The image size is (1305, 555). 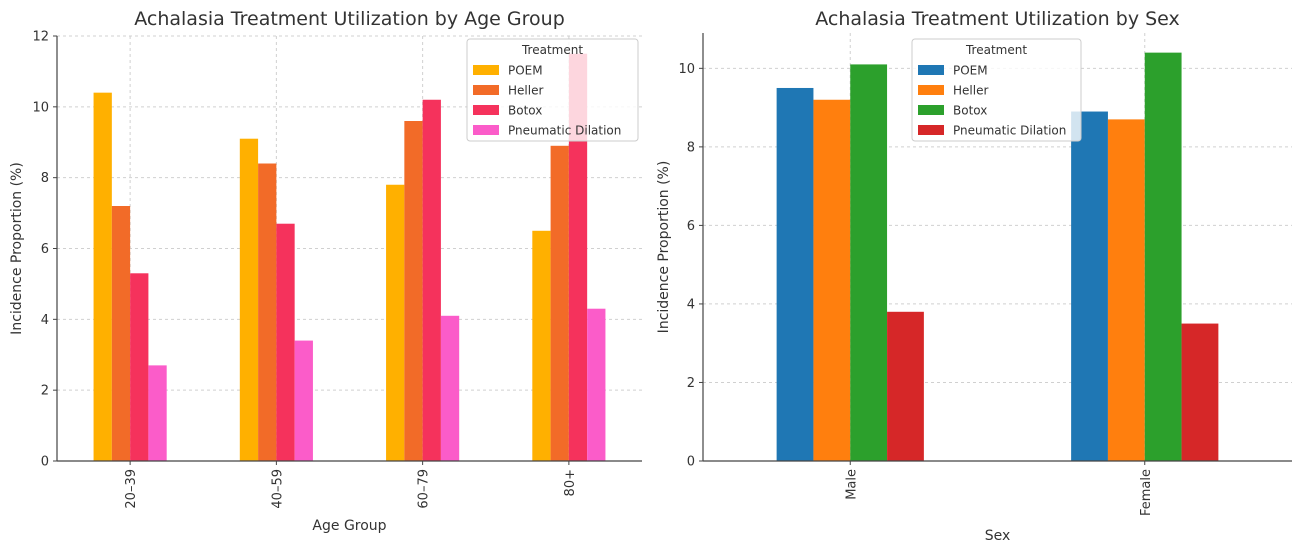 I want to click on x-tick-label: 20–39, so click(x=131, y=489).